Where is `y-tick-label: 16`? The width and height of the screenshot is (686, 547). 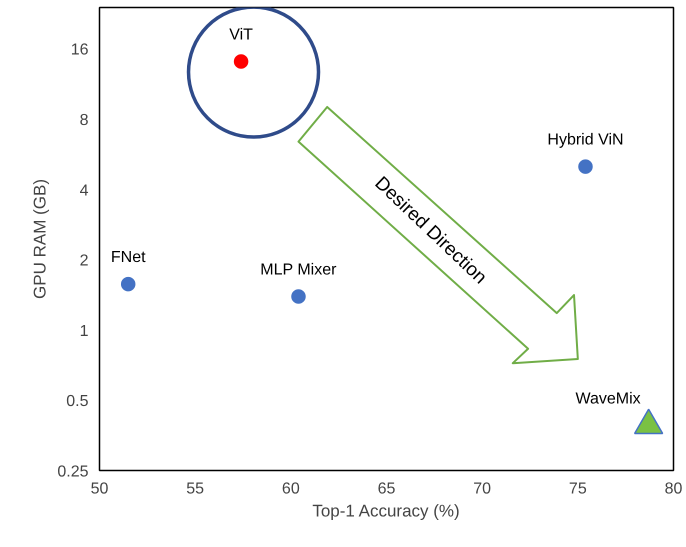 y-tick-label: 16 is located at coordinates (79, 50).